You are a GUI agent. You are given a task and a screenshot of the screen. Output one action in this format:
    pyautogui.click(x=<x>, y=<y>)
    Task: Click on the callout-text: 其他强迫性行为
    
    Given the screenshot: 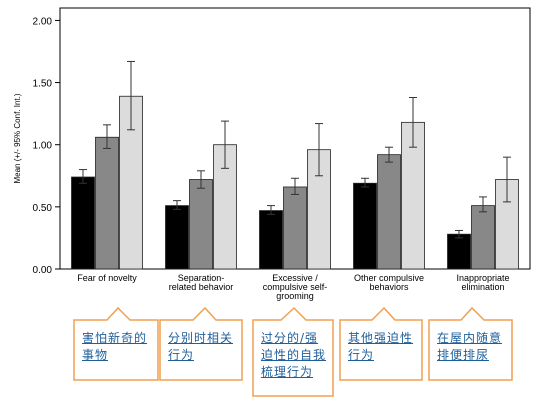 What is the action you would take?
    pyautogui.click(x=381, y=346)
    